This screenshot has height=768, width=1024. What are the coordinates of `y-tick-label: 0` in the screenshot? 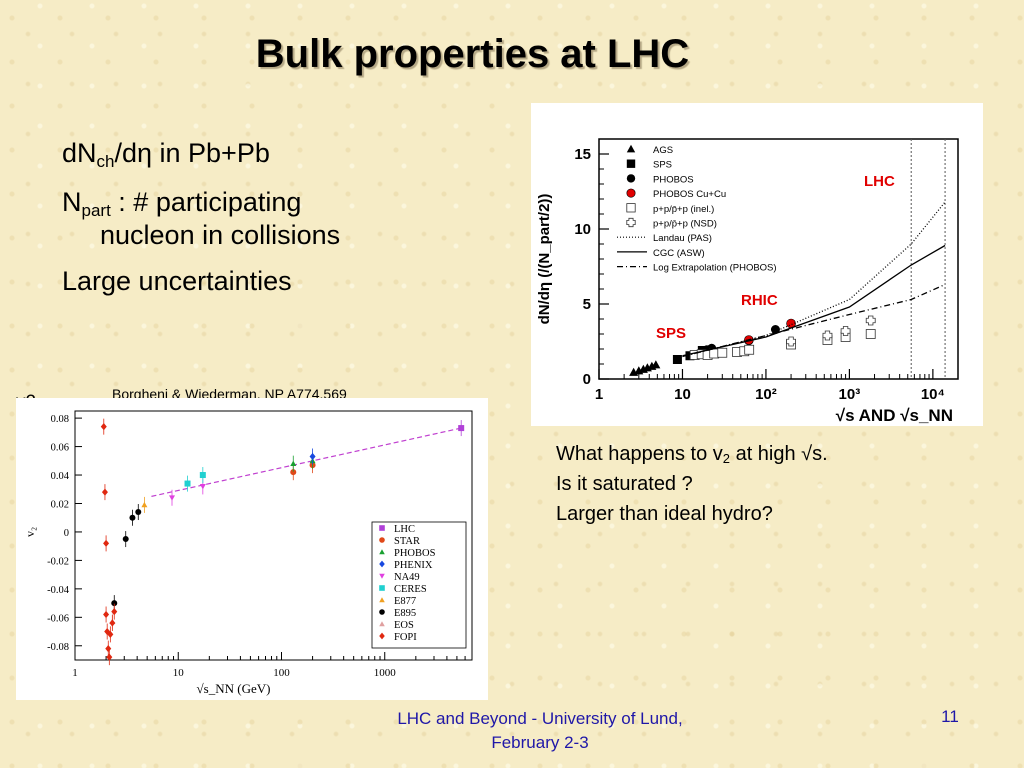 It's located at (66, 533).